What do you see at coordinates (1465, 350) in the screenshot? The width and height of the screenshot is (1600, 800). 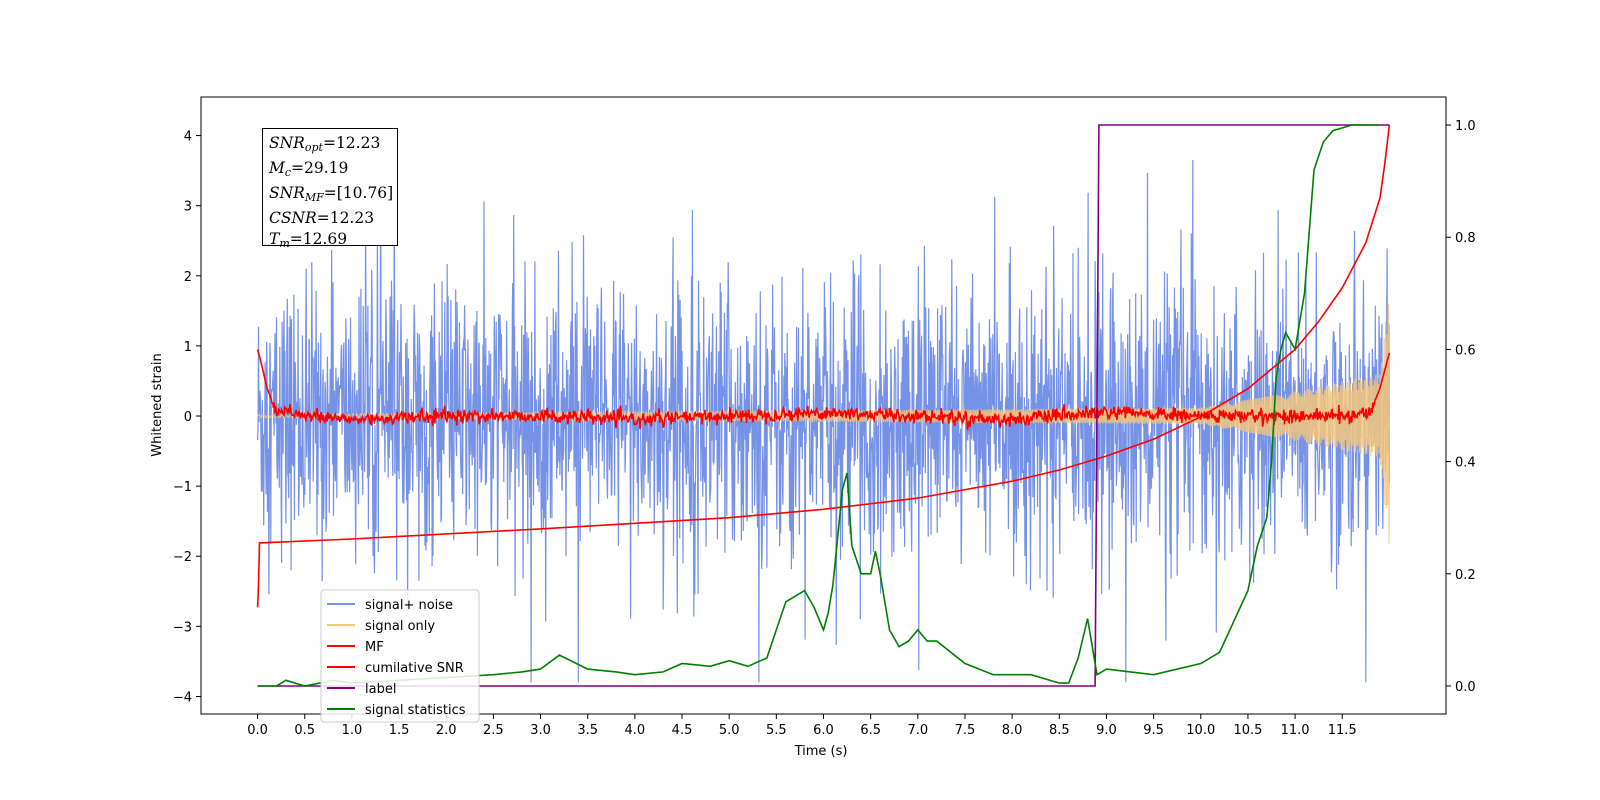 I see `y2-tick-label: 0.6` at bounding box center [1465, 350].